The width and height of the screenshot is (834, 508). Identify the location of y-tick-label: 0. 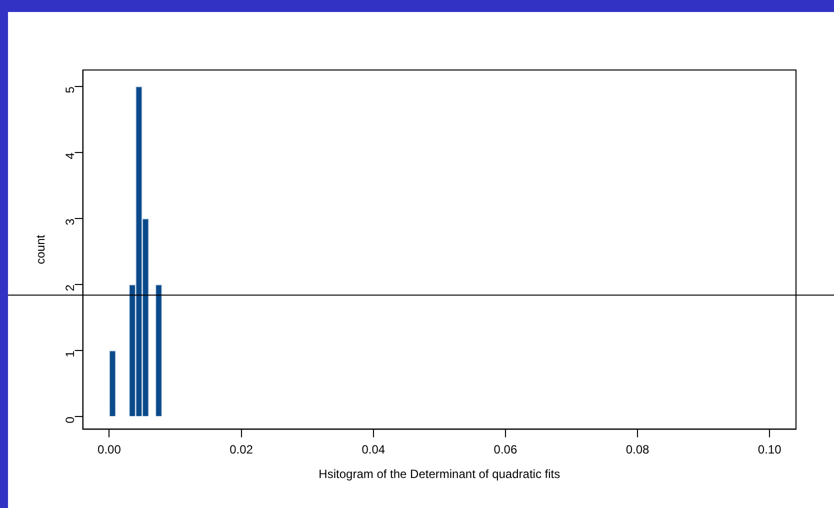
(70, 420).